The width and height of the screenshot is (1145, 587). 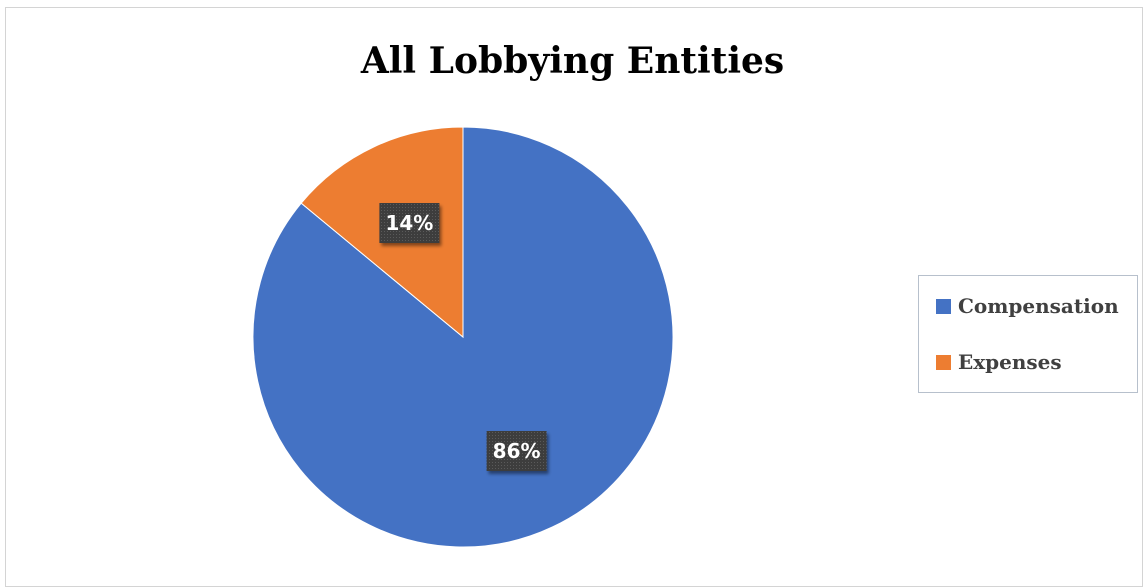 I want to click on data-label-compensation: 86%, so click(x=516, y=451).